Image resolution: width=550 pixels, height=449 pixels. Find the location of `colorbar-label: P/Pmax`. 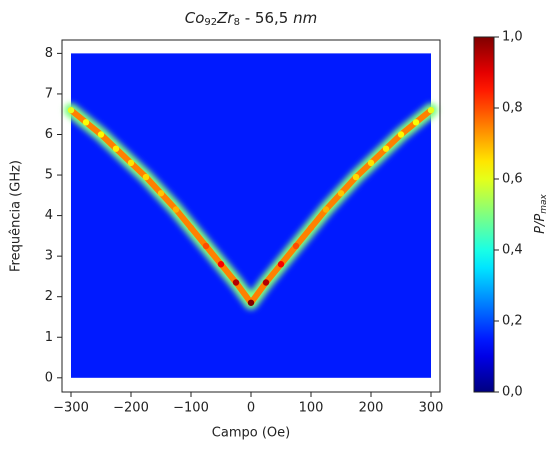

colorbar-label: P/Pmax is located at coordinates (541, 213).